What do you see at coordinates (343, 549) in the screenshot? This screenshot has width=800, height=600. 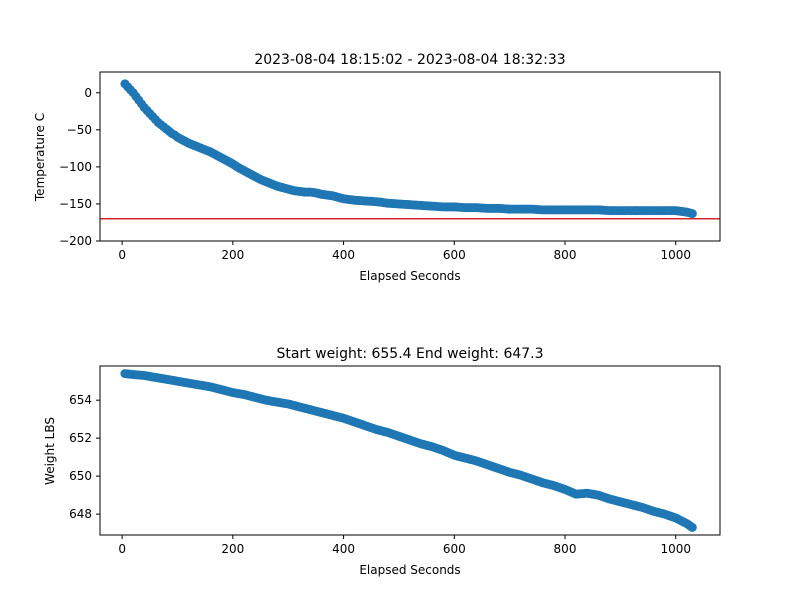 I see `weight-x-tick-label: 400` at bounding box center [343, 549].